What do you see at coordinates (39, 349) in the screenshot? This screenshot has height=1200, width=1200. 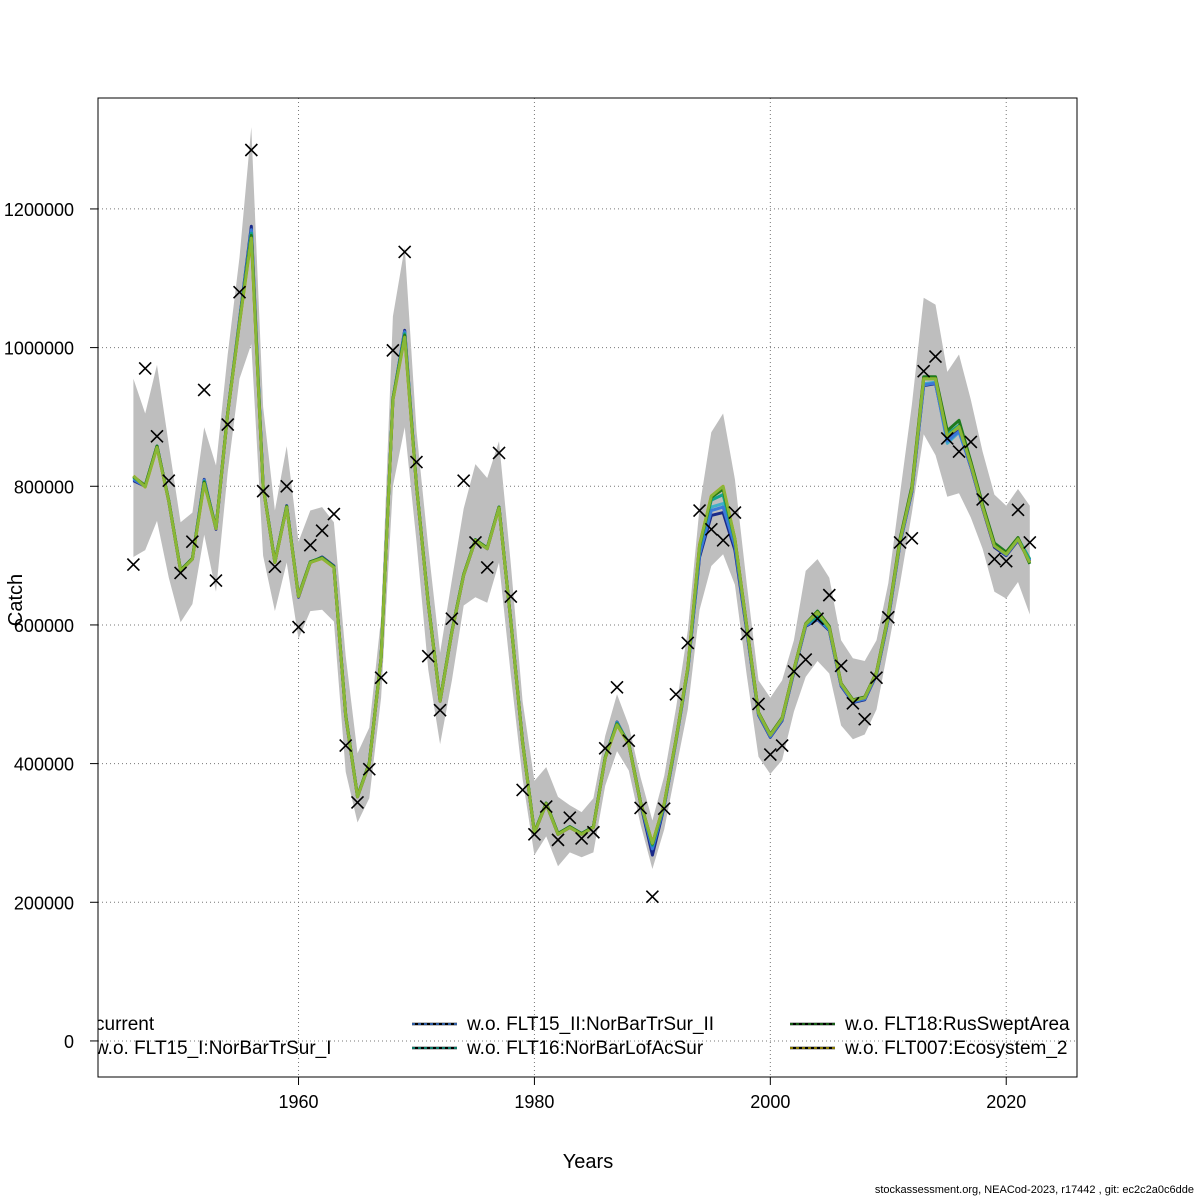 I see `y-tick-label: 1000000` at bounding box center [39, 349].